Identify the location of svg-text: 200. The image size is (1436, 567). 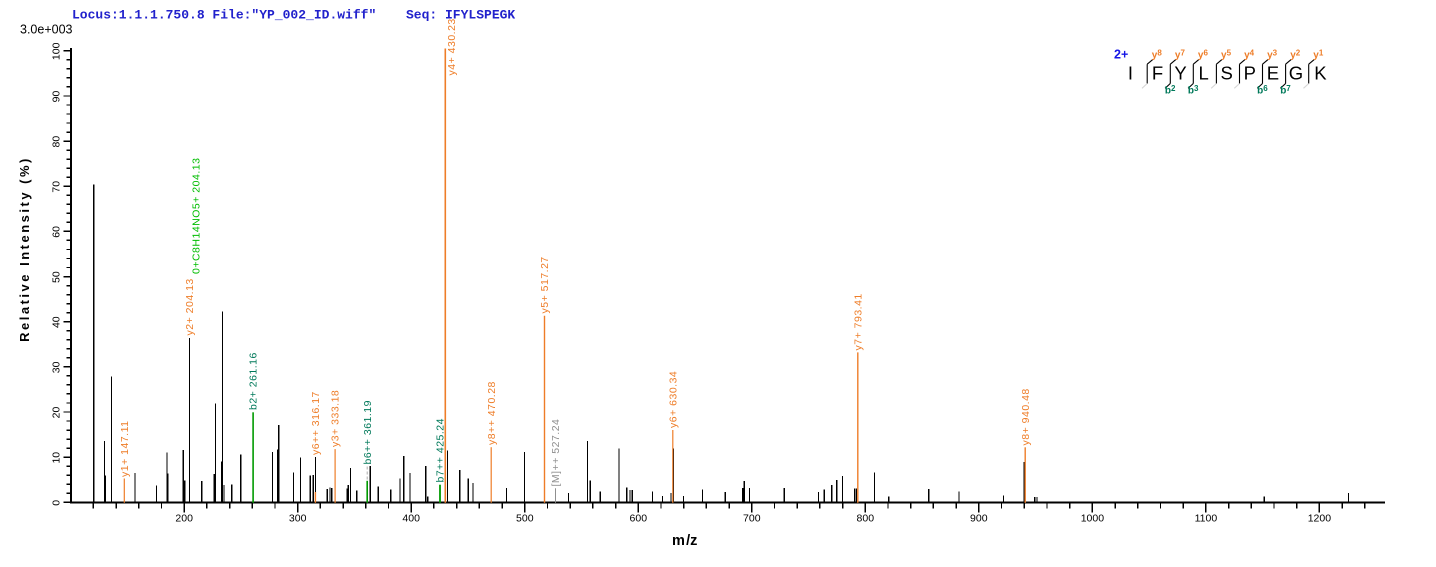
(184, 519).